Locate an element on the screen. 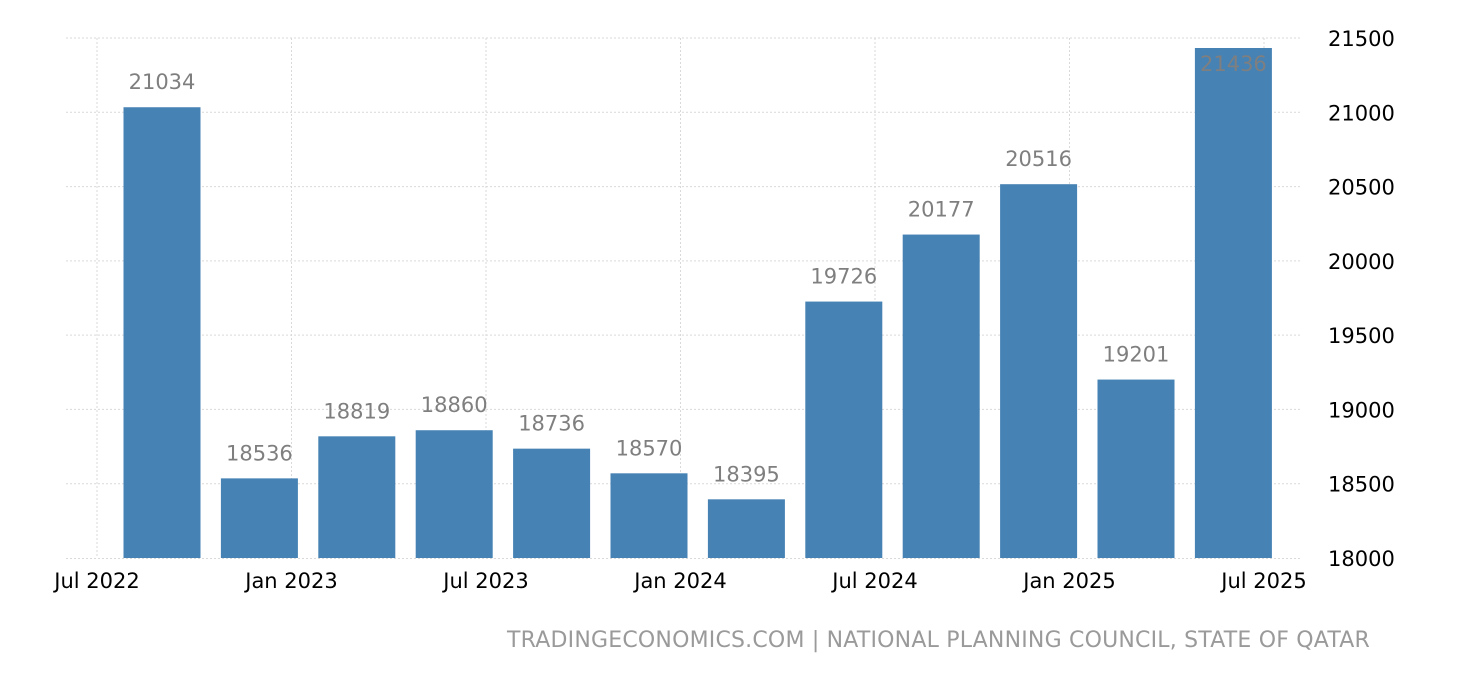  data-label: 19201 is located at coordinates (1136, 355).